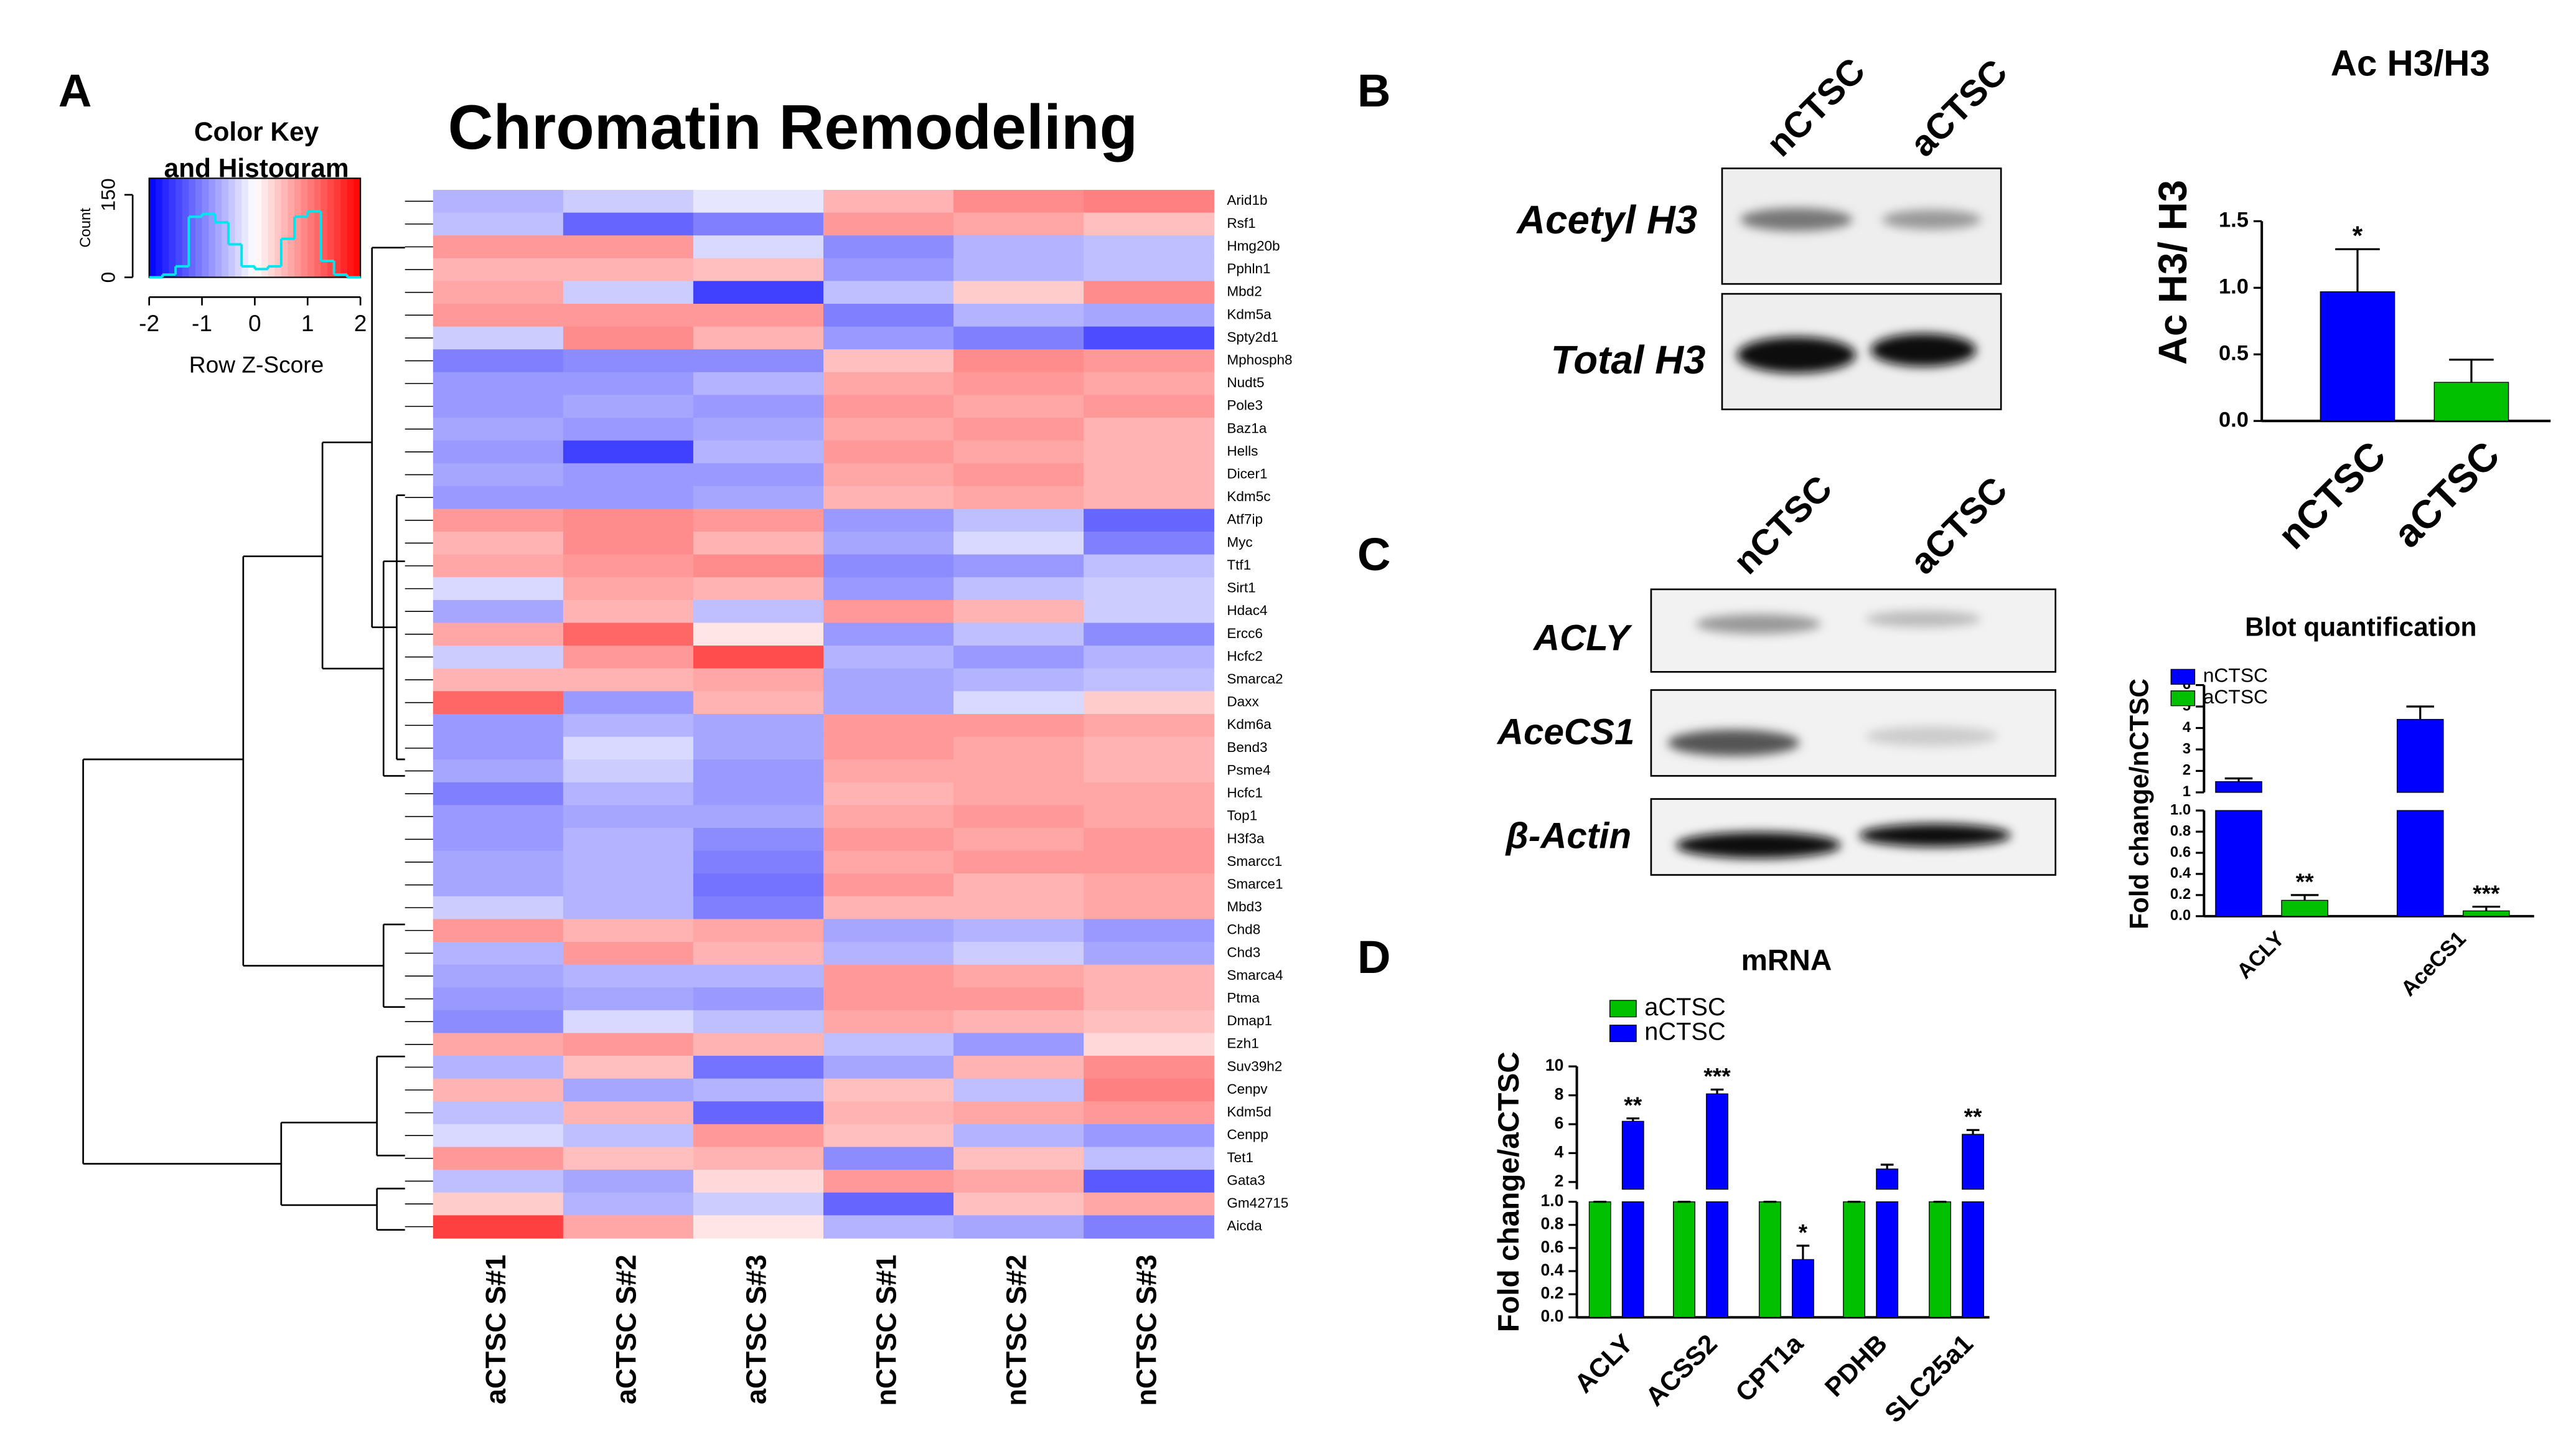  Describe the element at coordinates (1554, 1065) in the screenshot. I see `y-tick-label: 10` at that location.